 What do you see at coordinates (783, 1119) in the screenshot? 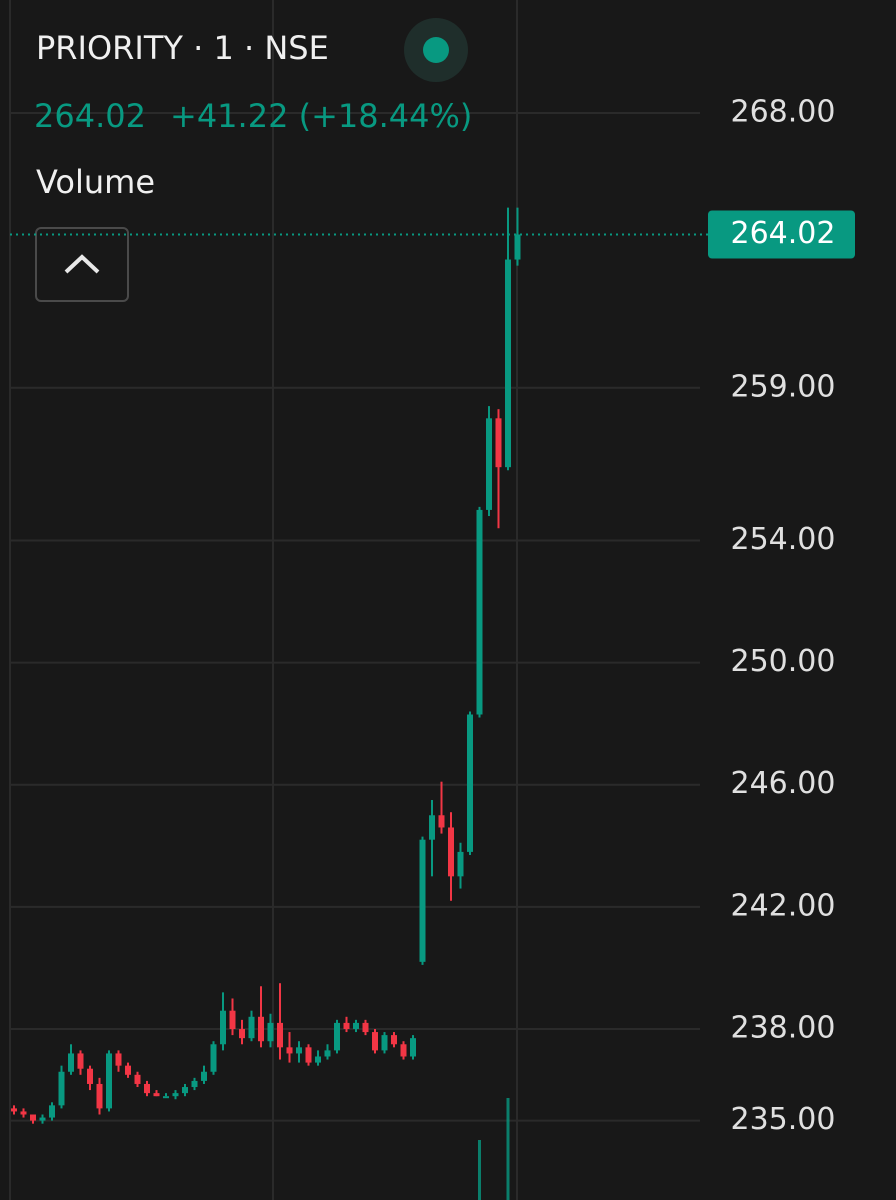
I see `y-tick-label: 235.00` at bounding box center [783, 1119].